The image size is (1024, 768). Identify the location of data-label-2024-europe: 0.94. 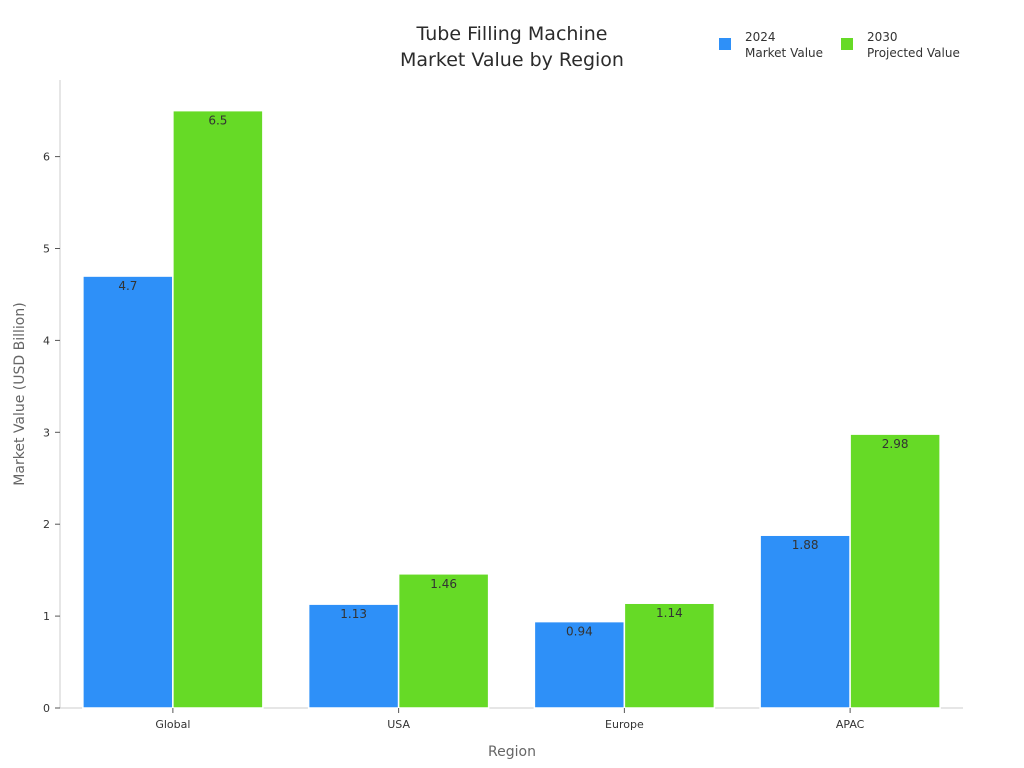
(579, 632).